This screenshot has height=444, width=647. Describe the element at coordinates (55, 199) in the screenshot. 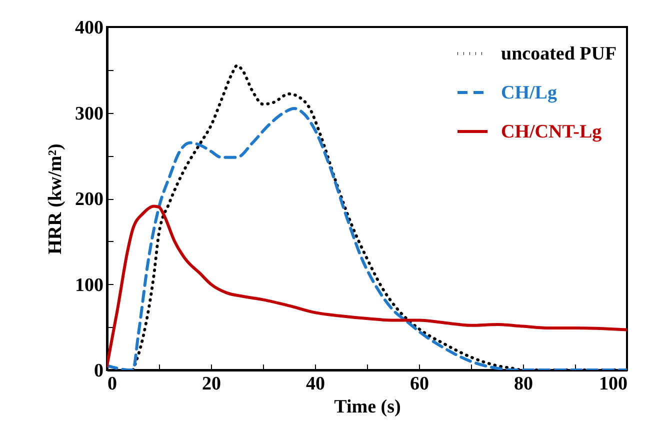

I see `y-axis-title: HRR (kw/m²)` at that location.